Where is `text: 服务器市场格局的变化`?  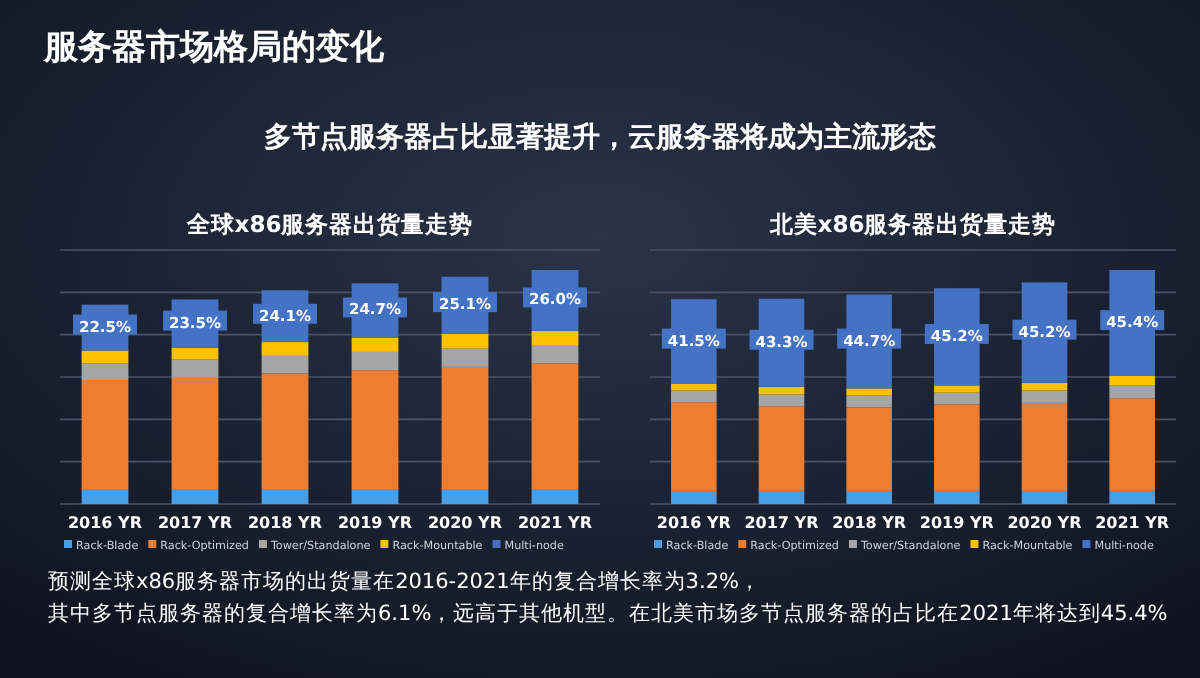
text: 服务器市场格局的变化 is located at coordinates (214, 48).